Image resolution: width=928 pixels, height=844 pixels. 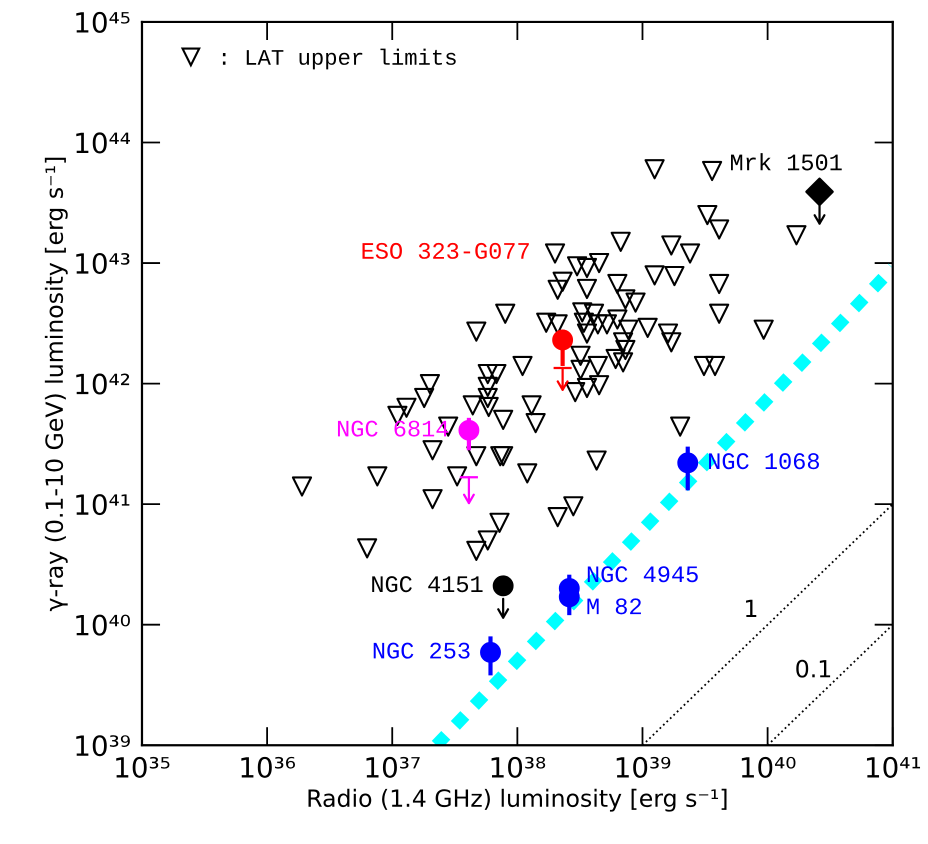 I want to click on x-tick-label: 10⁴¹, so click(x=893, y=767).